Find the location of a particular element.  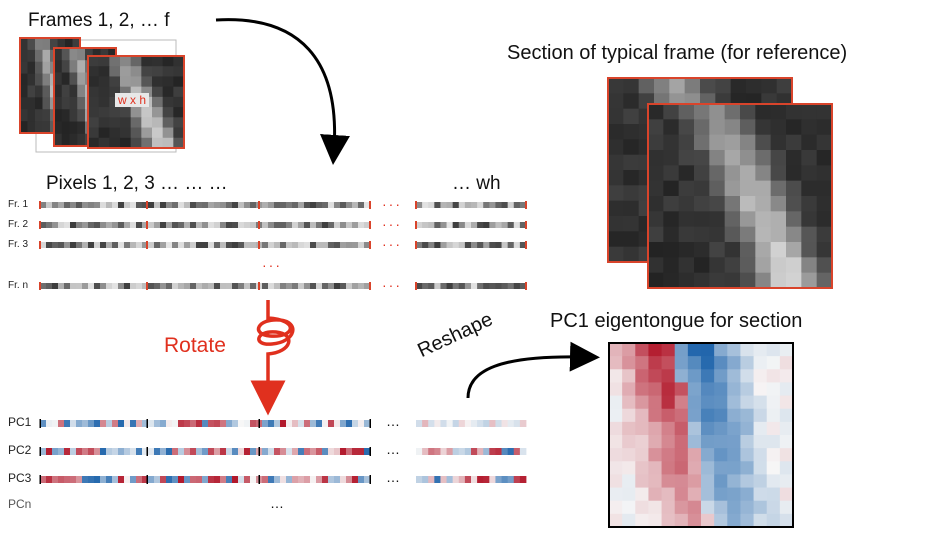

reshape-arrow-icon is located at coordinates (533, 370).